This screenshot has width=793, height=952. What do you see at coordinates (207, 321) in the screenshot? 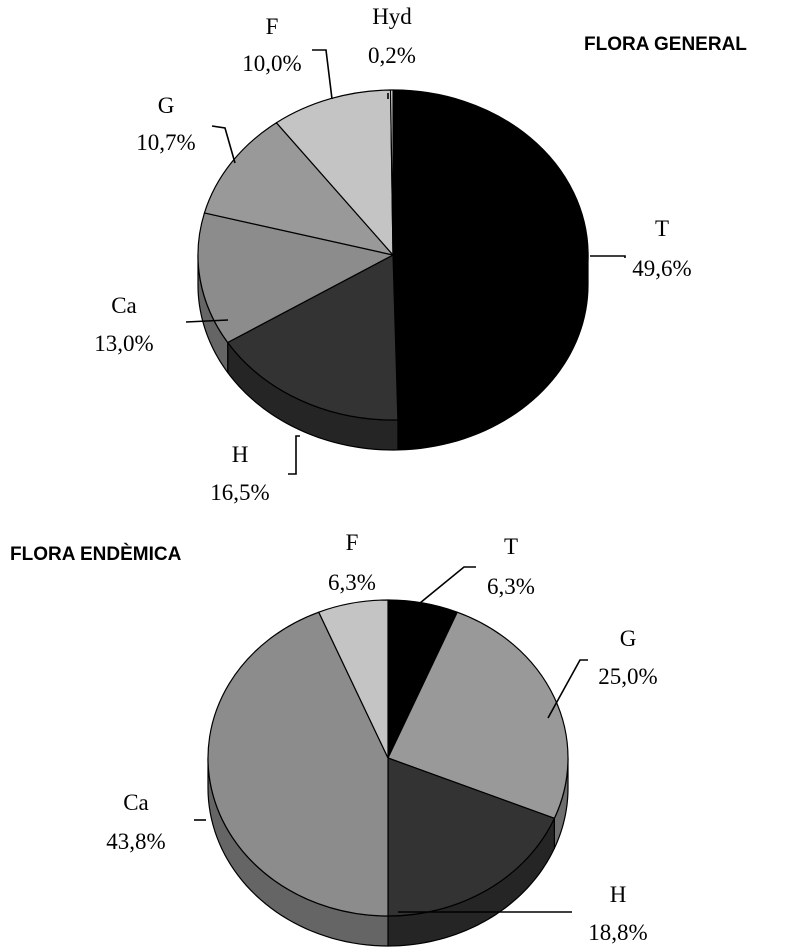
I see `leader-line-ca` at bounding box center [207, 321].